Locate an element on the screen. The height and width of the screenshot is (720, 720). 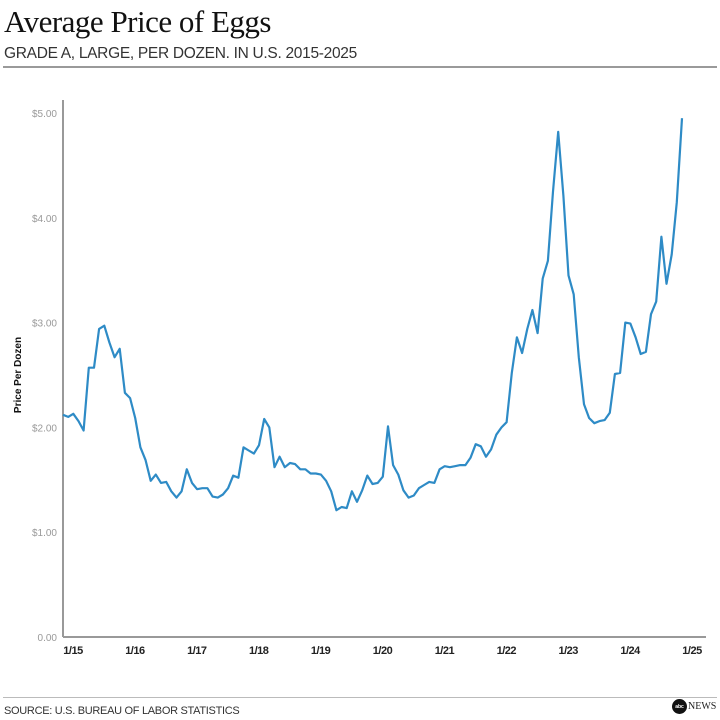
x-tick-label: 1/23 is located at coordinates (568, 651).